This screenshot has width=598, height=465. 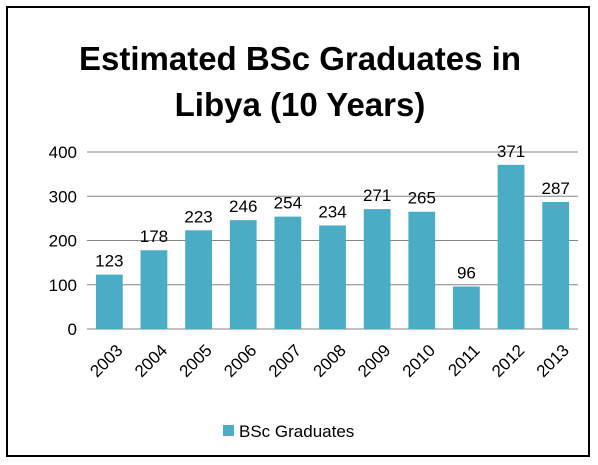 I want to click on data-label-2004: 178, so click(x=154, y=236).